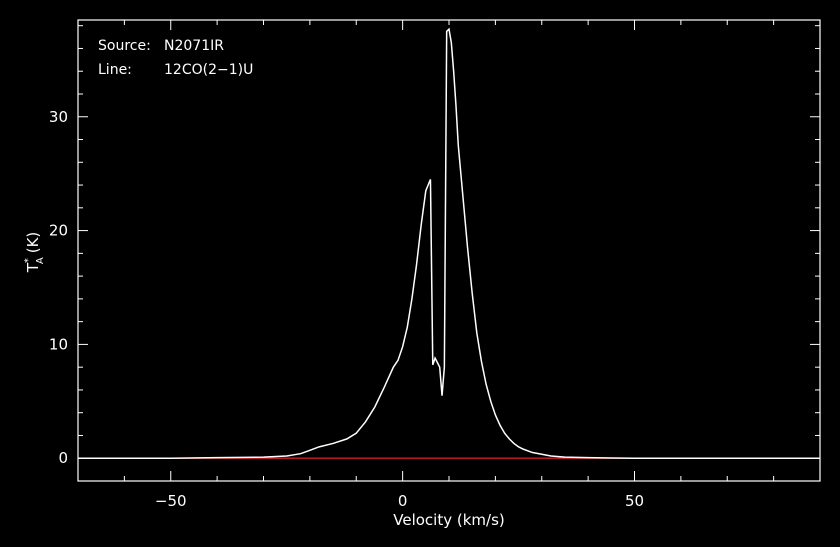 The height and width of the screenshot is (547, 840). What do you see at coordinates (63, 458) in the screenshot?
I see `y-tick-label: 0` at bounding box center [63, 458].